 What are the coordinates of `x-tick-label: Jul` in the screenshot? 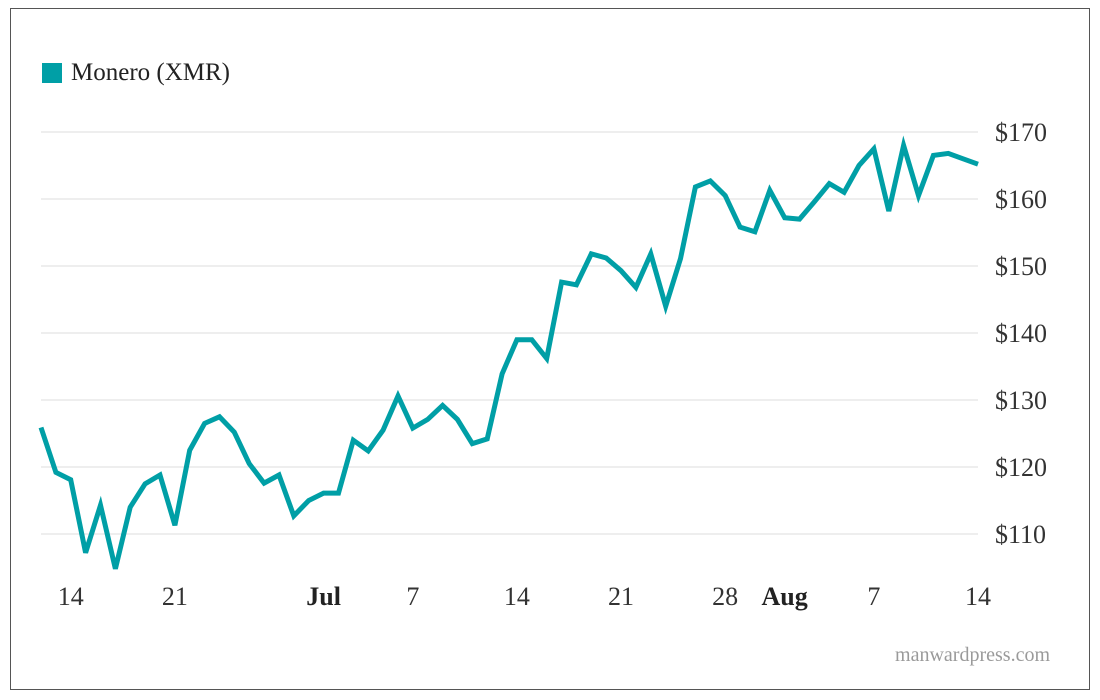 It's located at (323, 596).